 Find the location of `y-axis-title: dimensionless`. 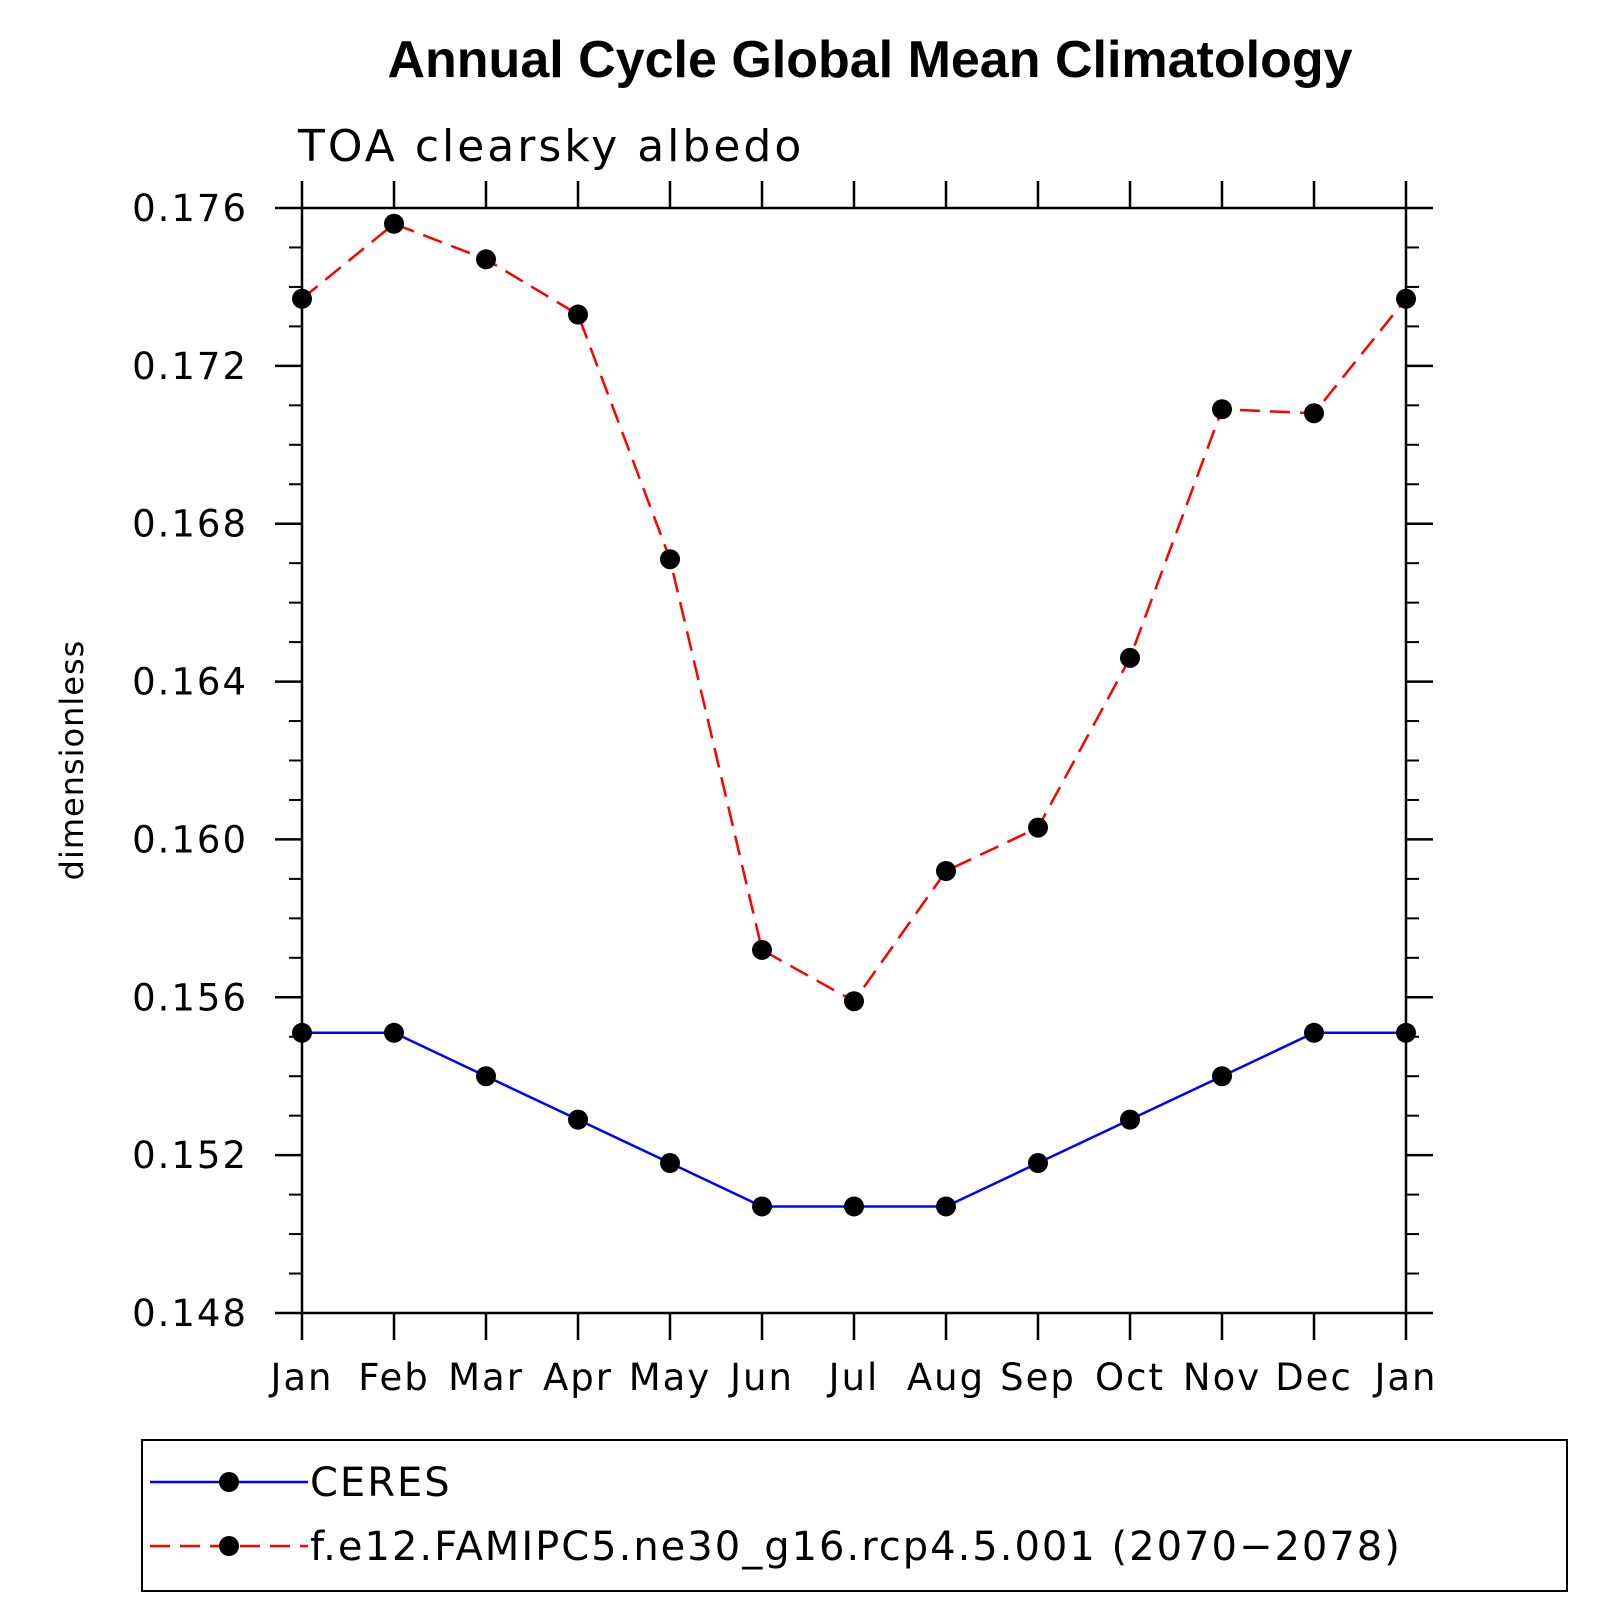

y-axis-title: dimensionless is located at coordinates (72, 760).